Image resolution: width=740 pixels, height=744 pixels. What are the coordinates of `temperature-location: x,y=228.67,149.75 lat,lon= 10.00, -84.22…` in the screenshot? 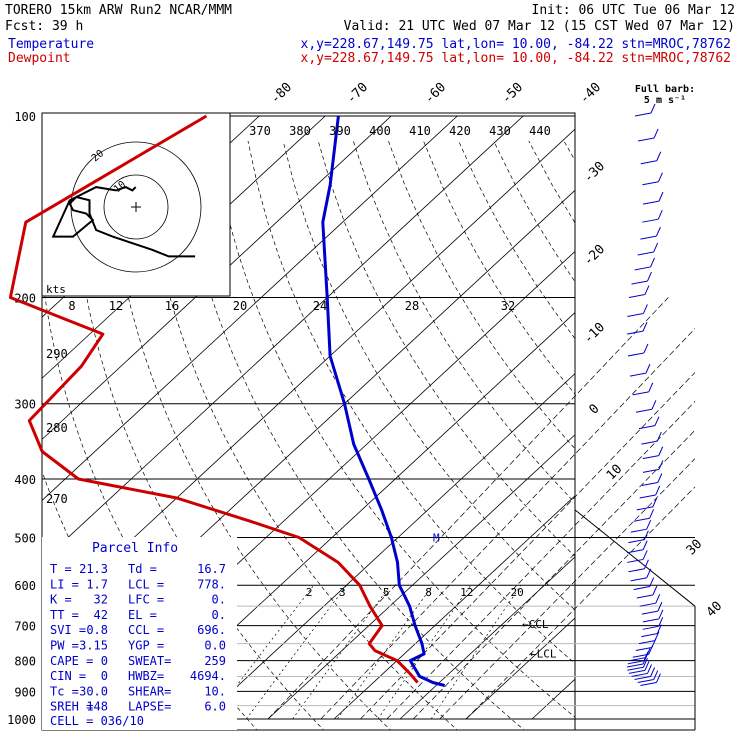 It's located at (516, 44).